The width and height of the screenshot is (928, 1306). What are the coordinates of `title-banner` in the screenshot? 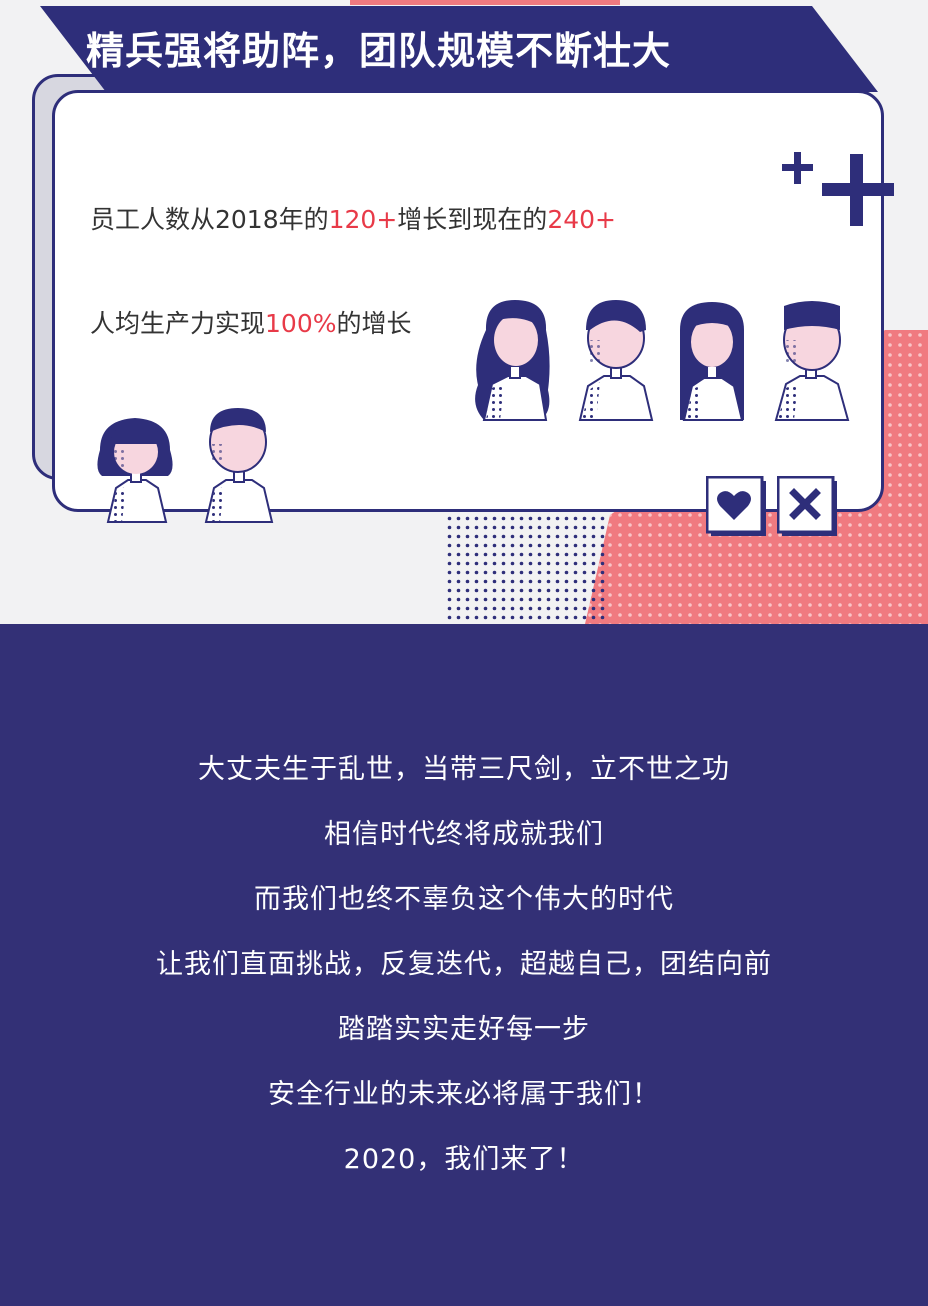 It's located at (459, 49).